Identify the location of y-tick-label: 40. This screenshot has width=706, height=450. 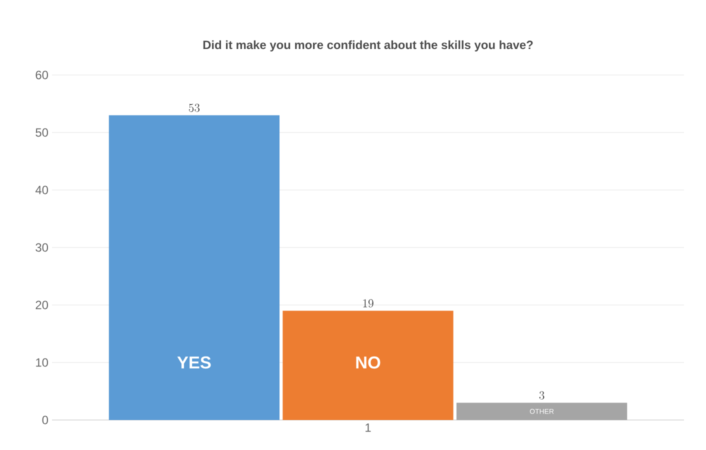
(41, 190).